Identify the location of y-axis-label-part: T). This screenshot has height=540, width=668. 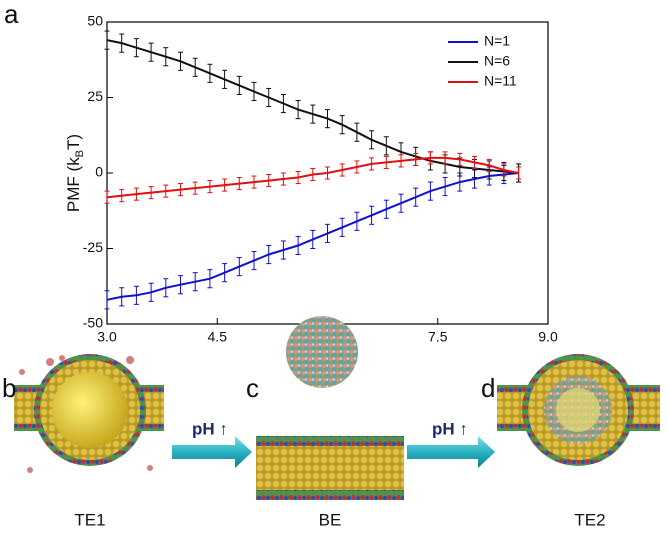
(73, 142).